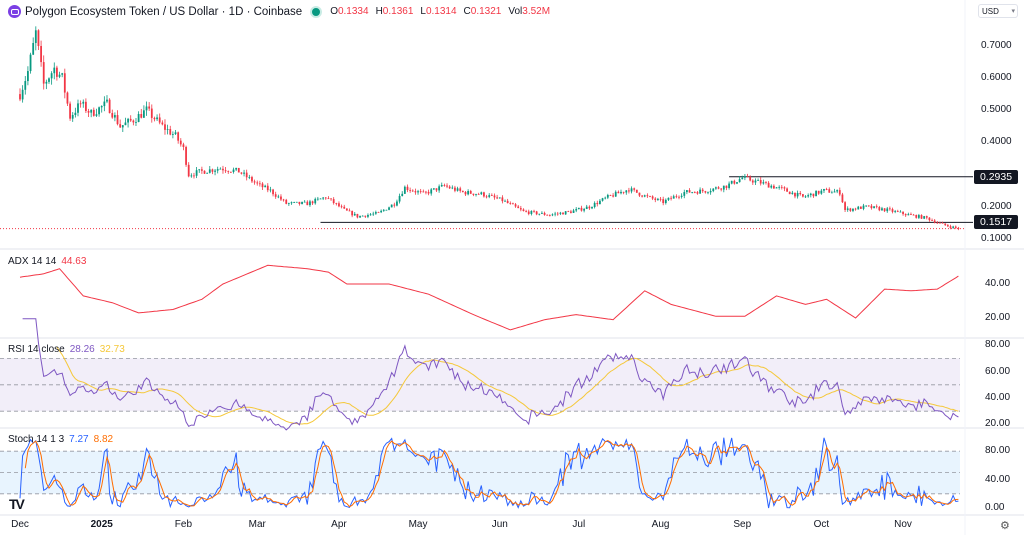 The image size is (1024, 535). Describe the element at coordinates (17, 504) in the screenshot. I see `tradingview-logo: TV` at that location.